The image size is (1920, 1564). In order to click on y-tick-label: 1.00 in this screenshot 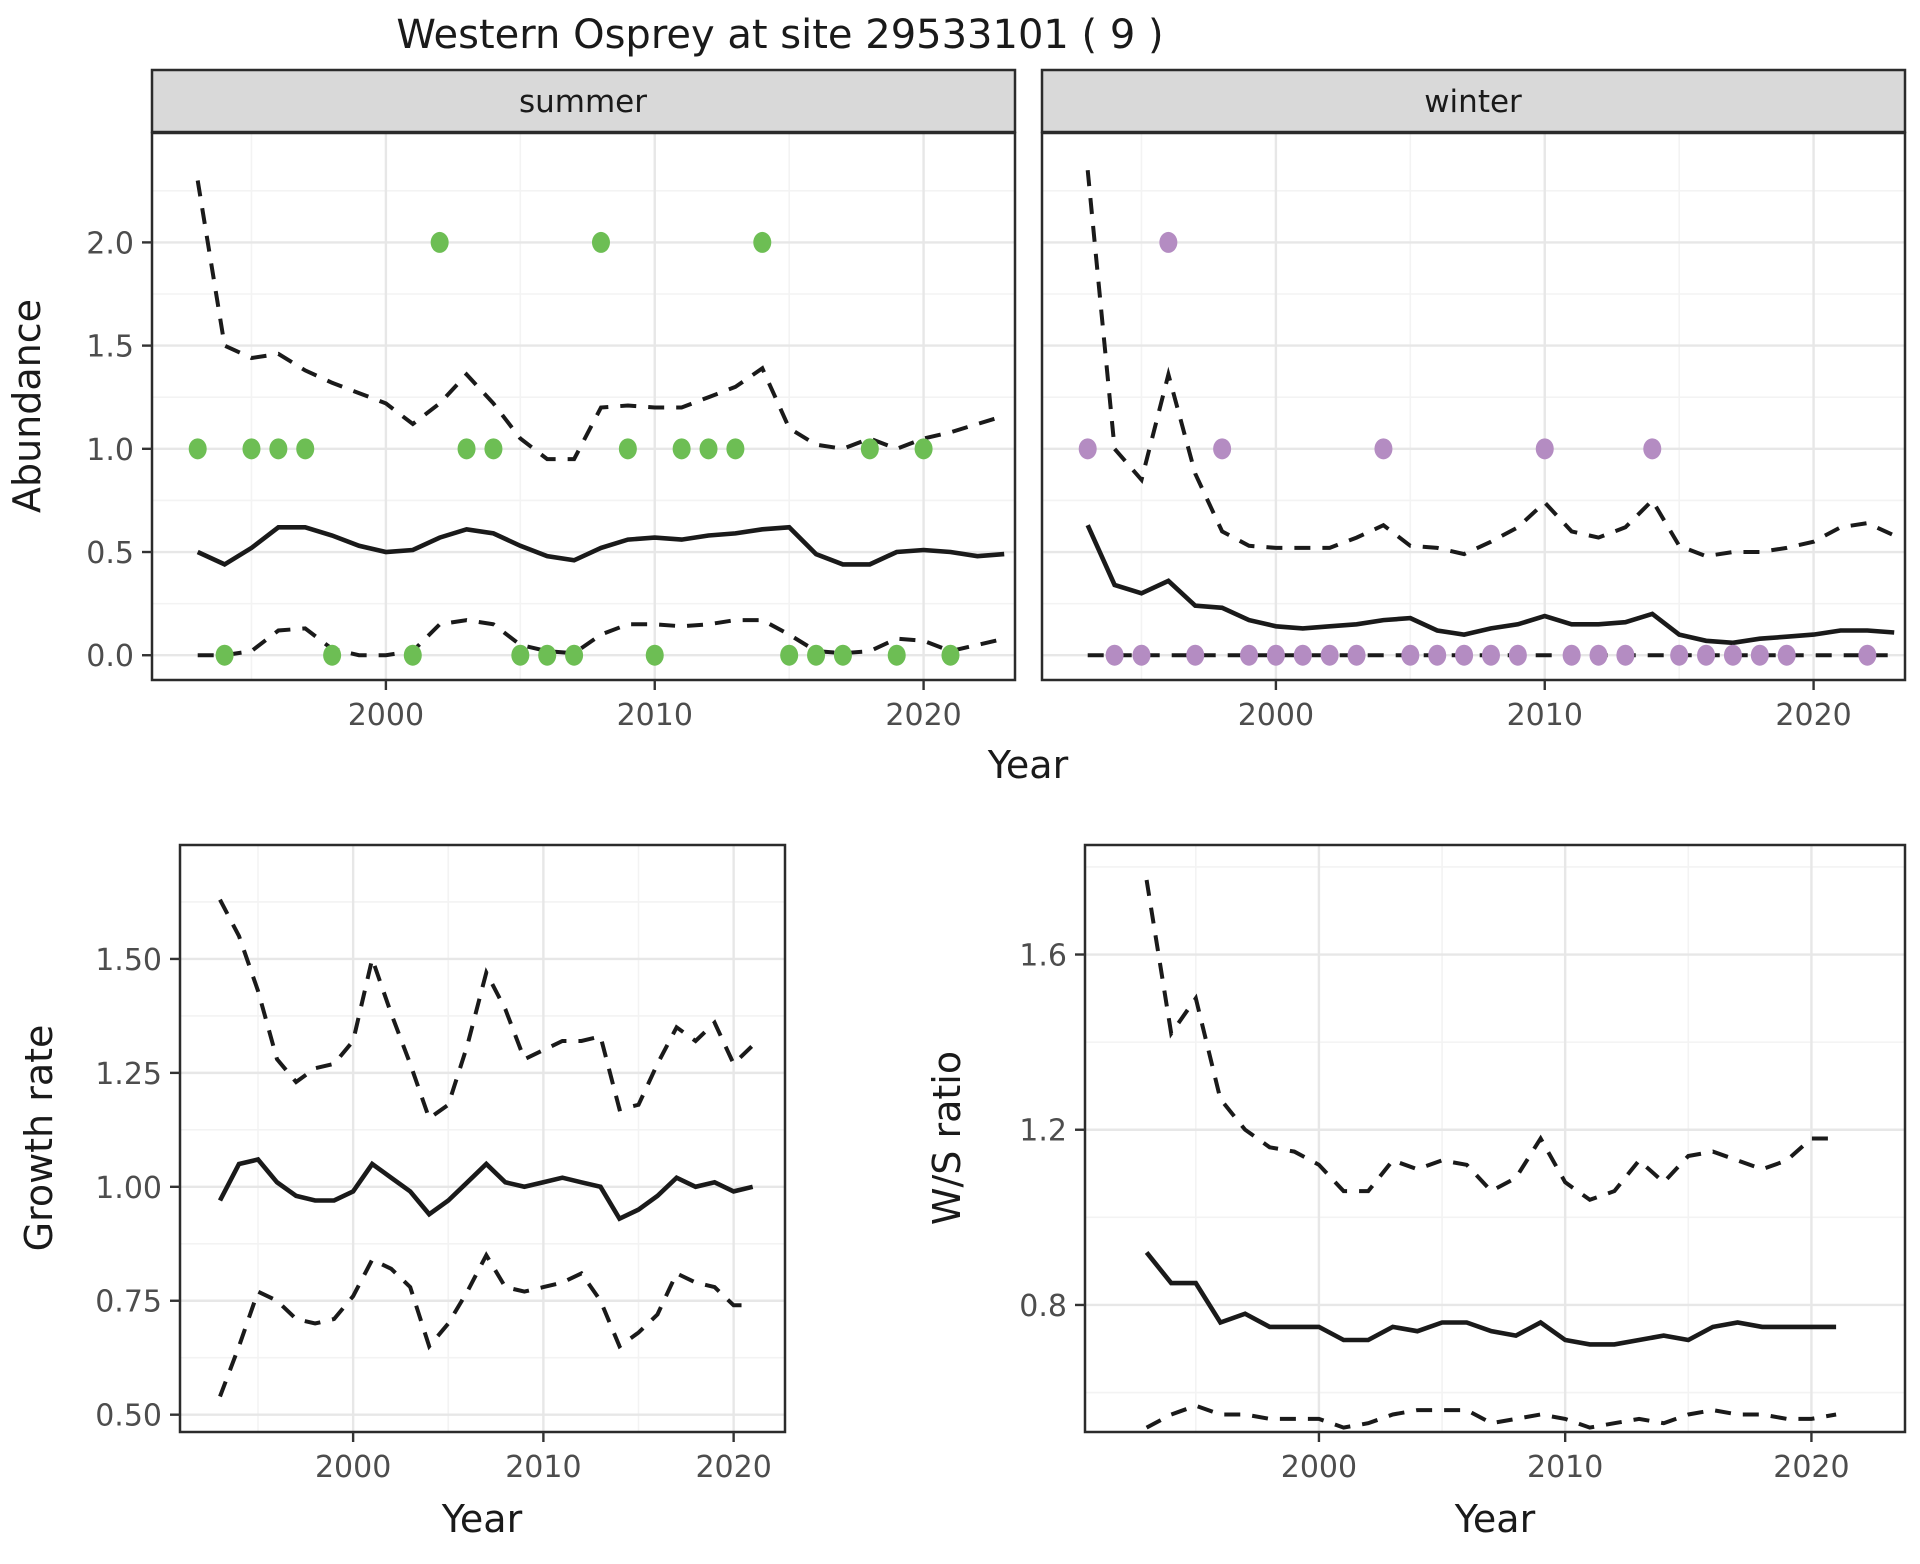, I will do `click(128, 1188)`.